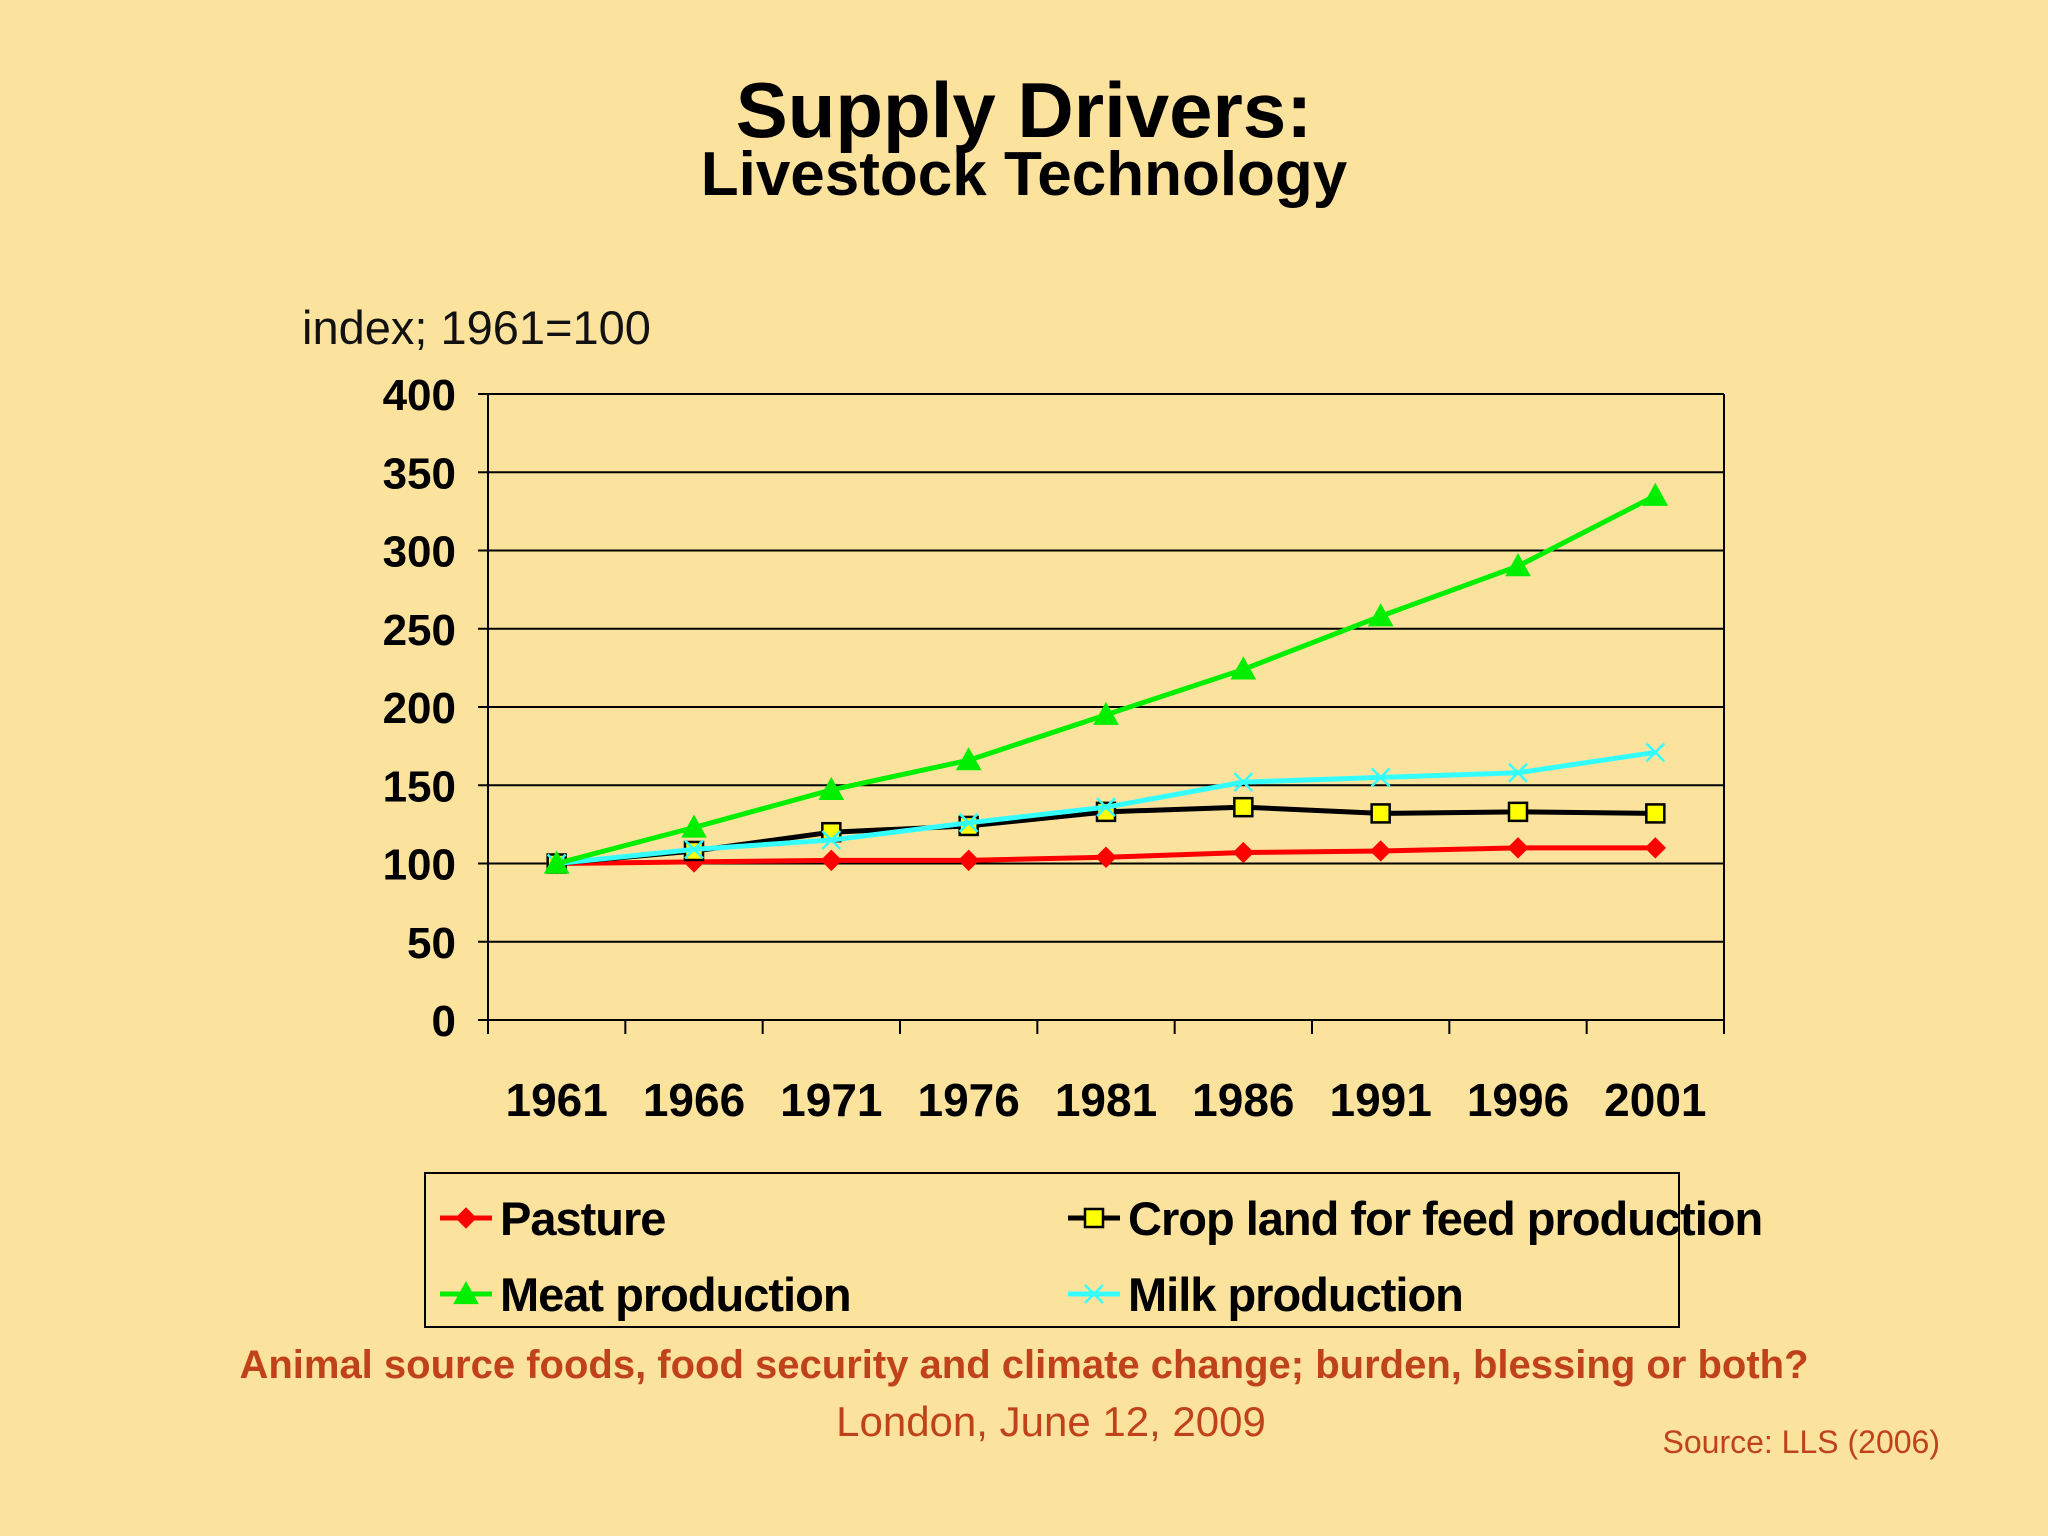  I want to click on legend-marker-pasture, so click(466, 1218).